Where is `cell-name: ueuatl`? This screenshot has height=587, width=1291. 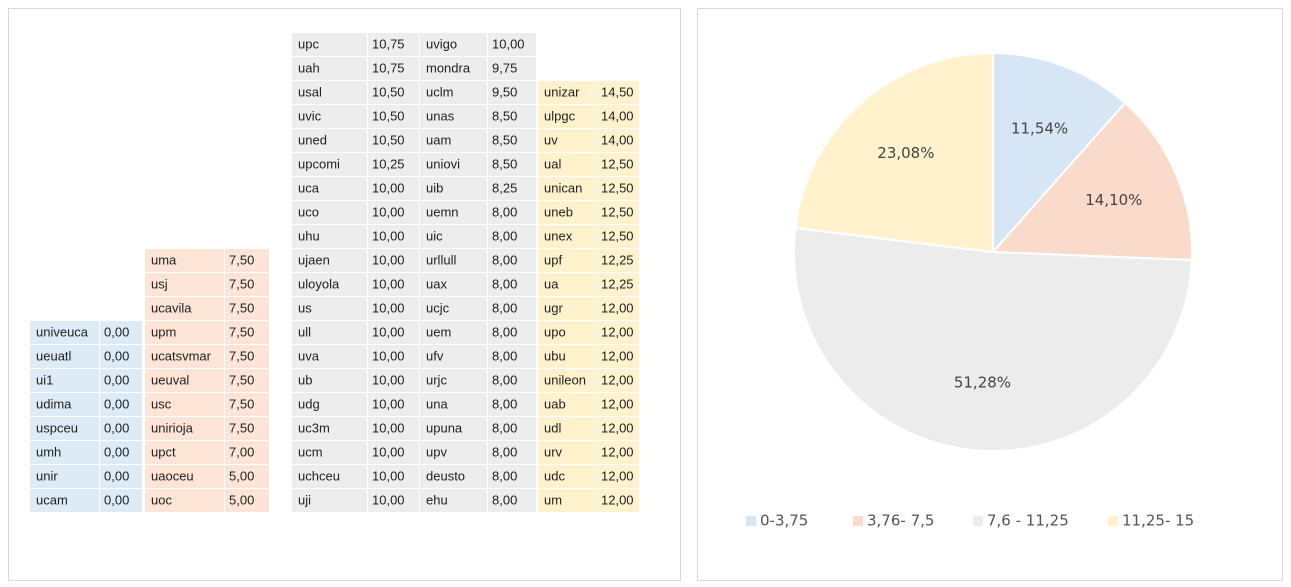 cell-name: ueuatl is located at coordinates (54, 355).